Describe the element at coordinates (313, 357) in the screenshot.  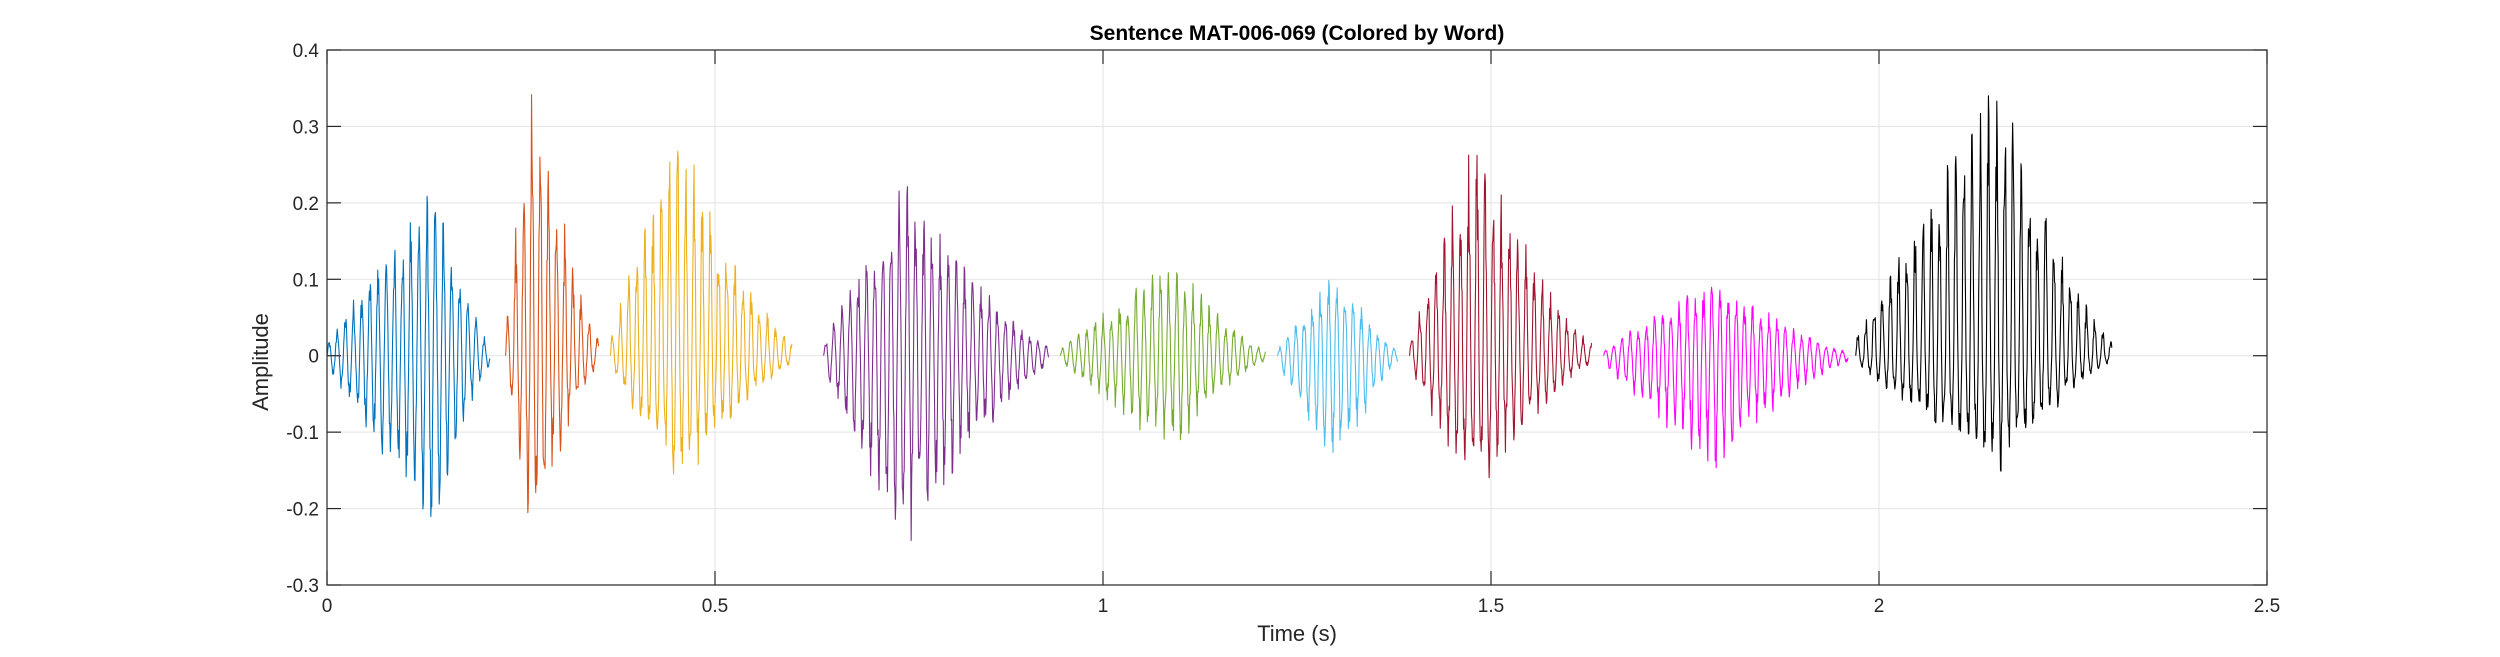
I see `y-tick-label: 0` at that location.